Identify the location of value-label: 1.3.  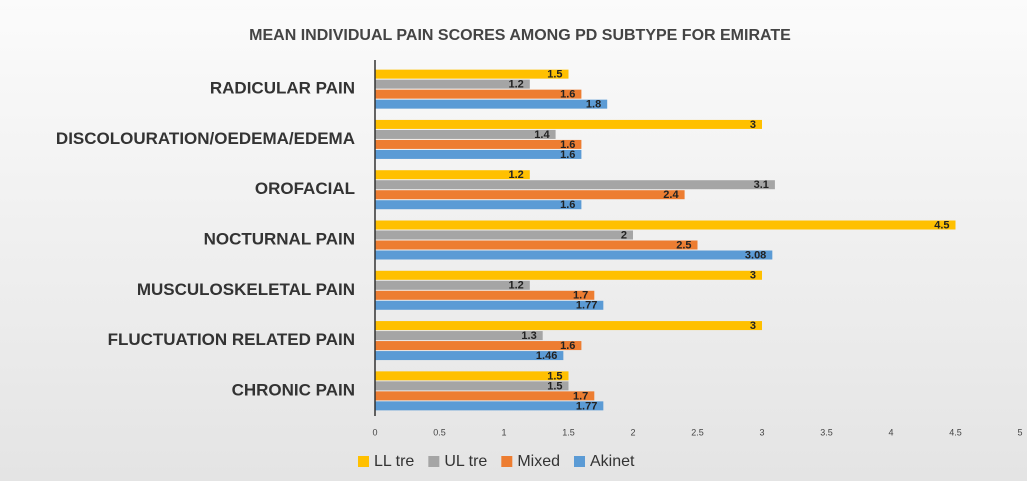
(528, 336).